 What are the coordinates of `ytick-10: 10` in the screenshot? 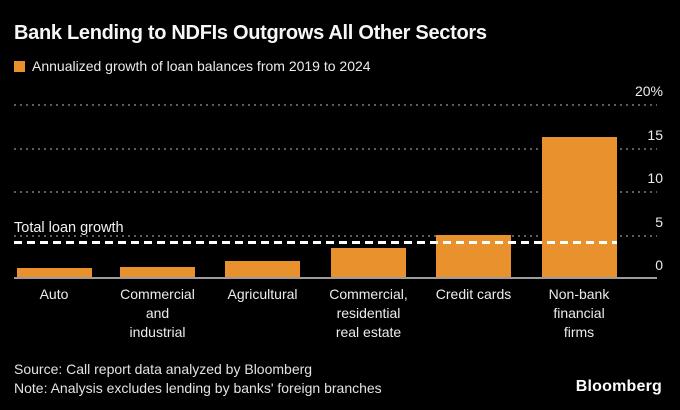 It's located at (655, 178).